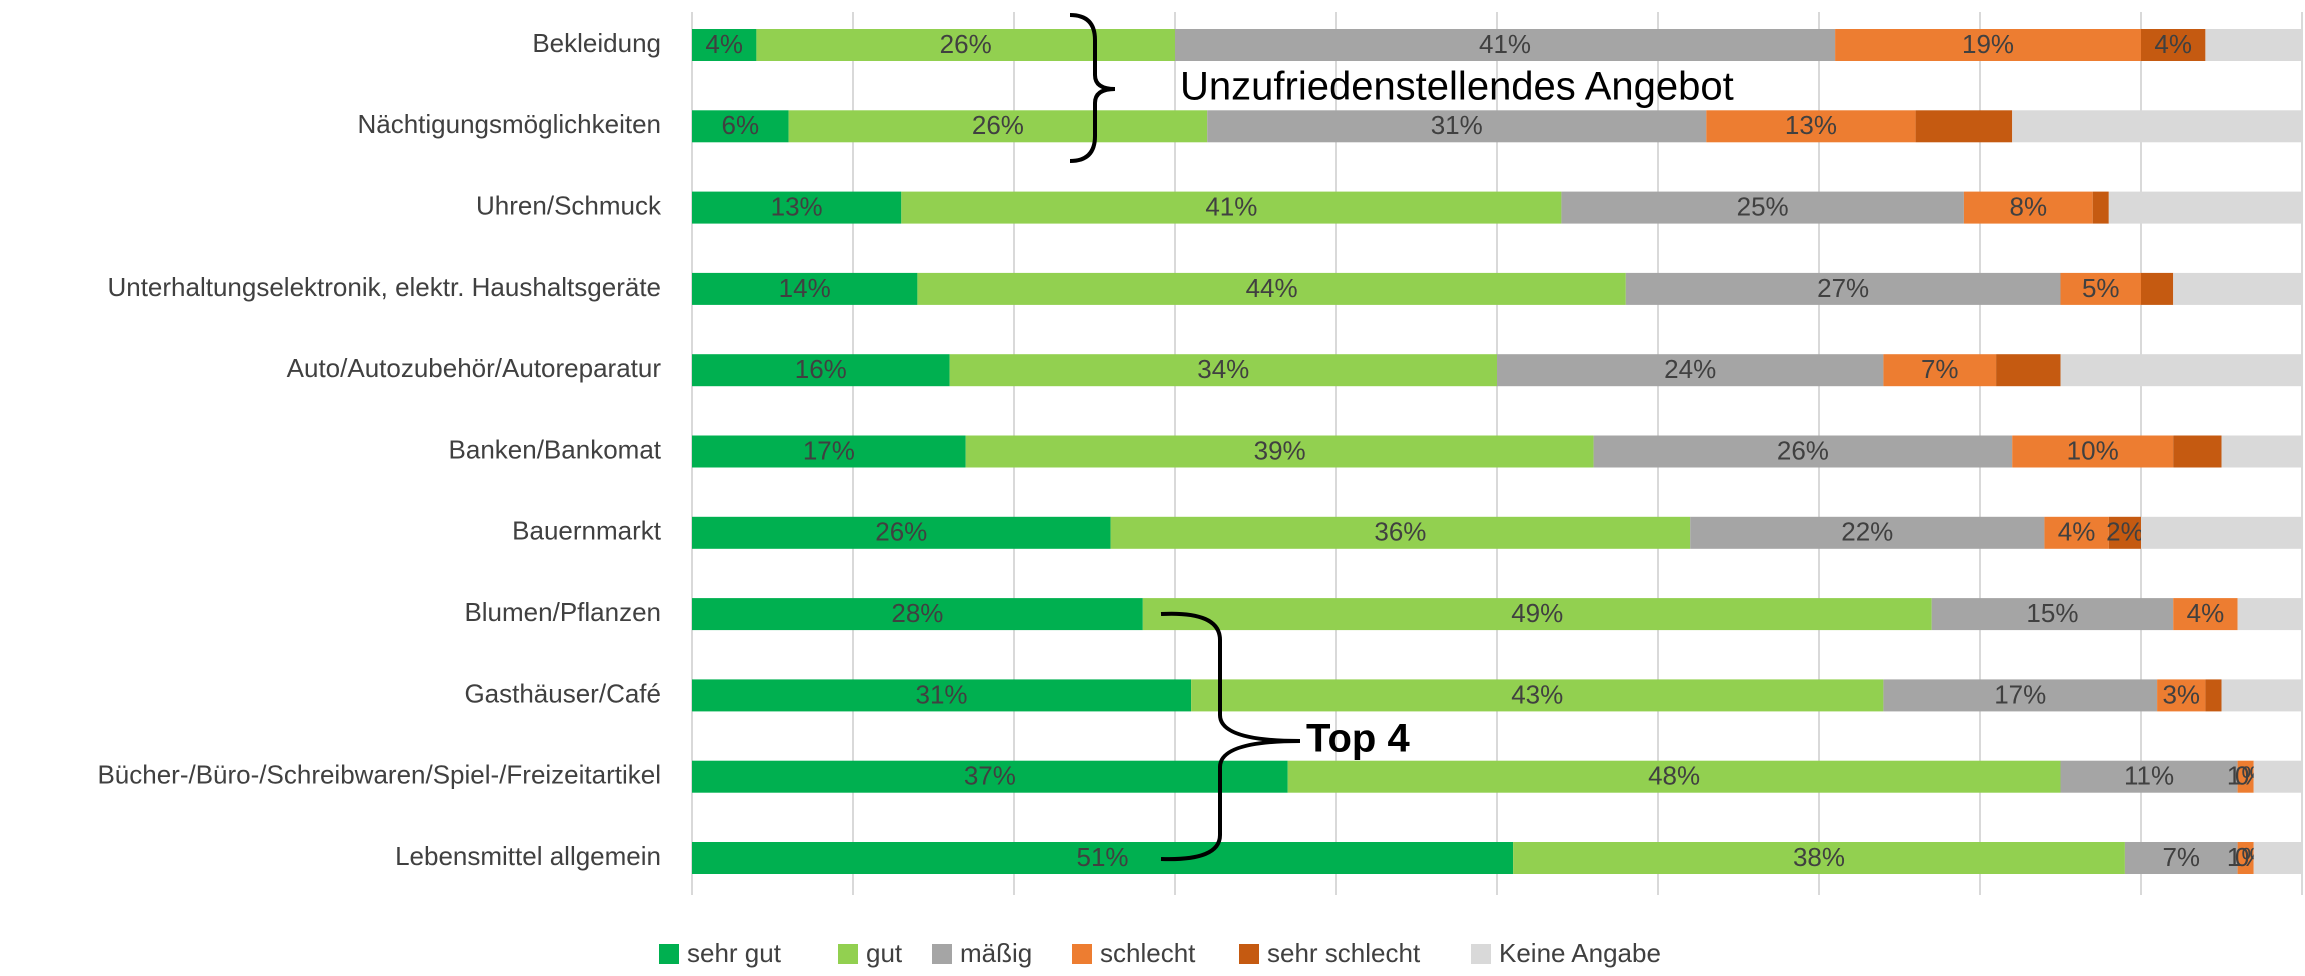  Describe the element at coordinates (587, 531) in the screenshot. I see `y-tick-label: Bauernmarkt` at that location.